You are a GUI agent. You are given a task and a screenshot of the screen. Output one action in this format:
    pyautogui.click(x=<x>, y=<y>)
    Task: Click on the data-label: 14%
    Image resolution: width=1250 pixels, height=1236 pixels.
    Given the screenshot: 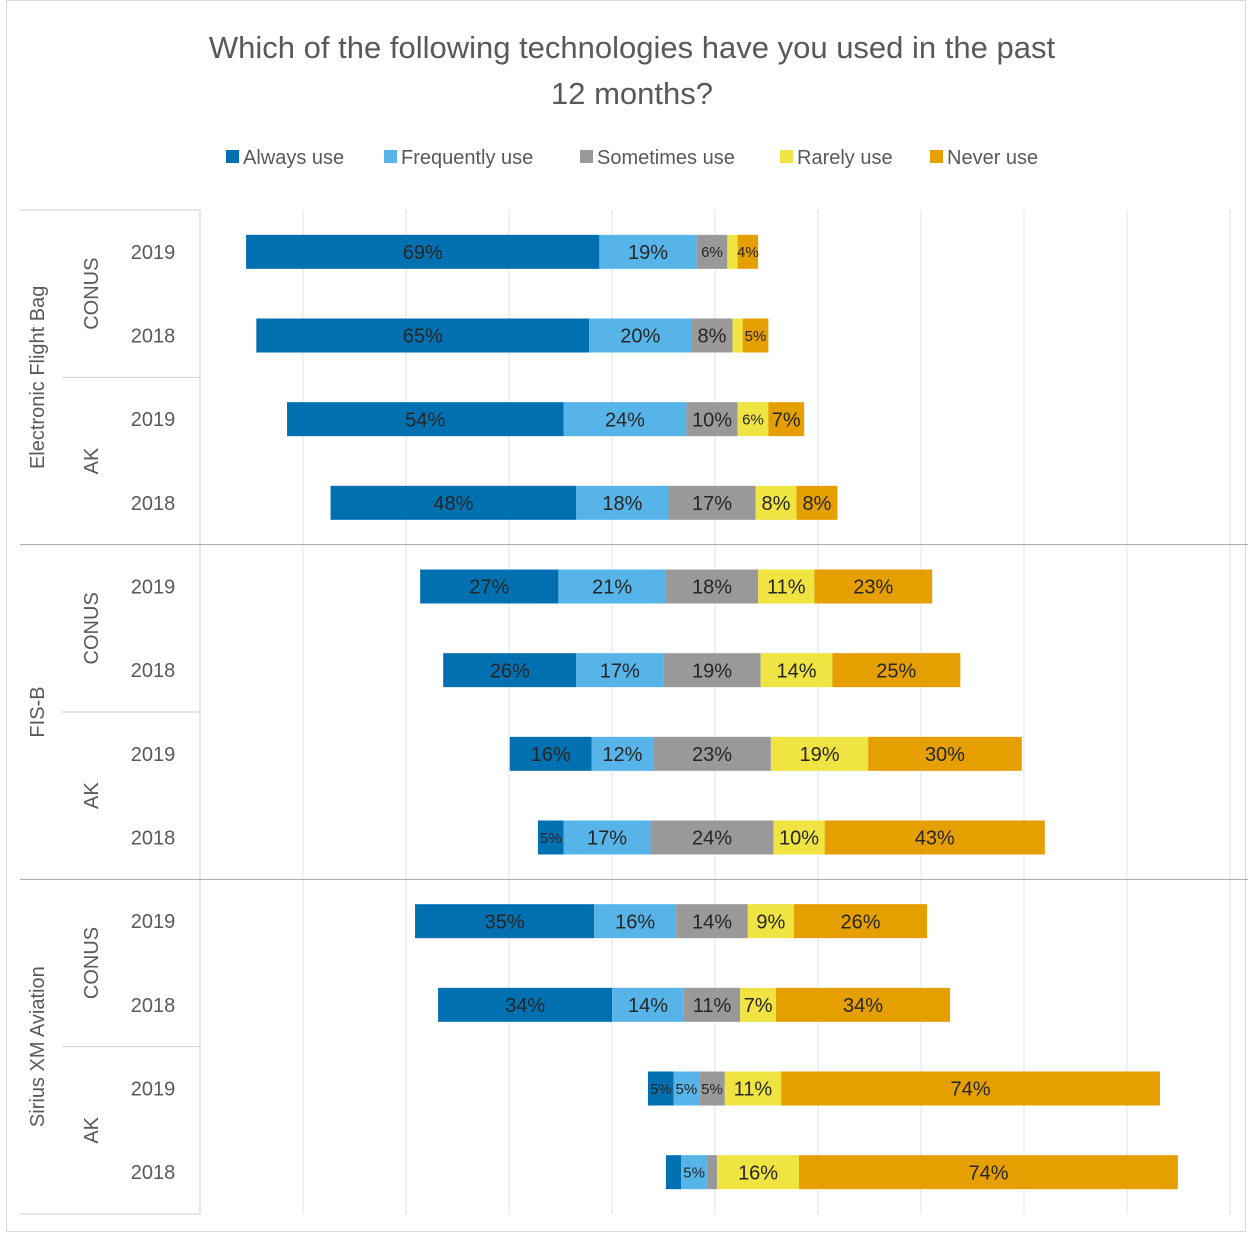 What is the action you would take?
    pyautogui.click(x=648, y=1006)
    